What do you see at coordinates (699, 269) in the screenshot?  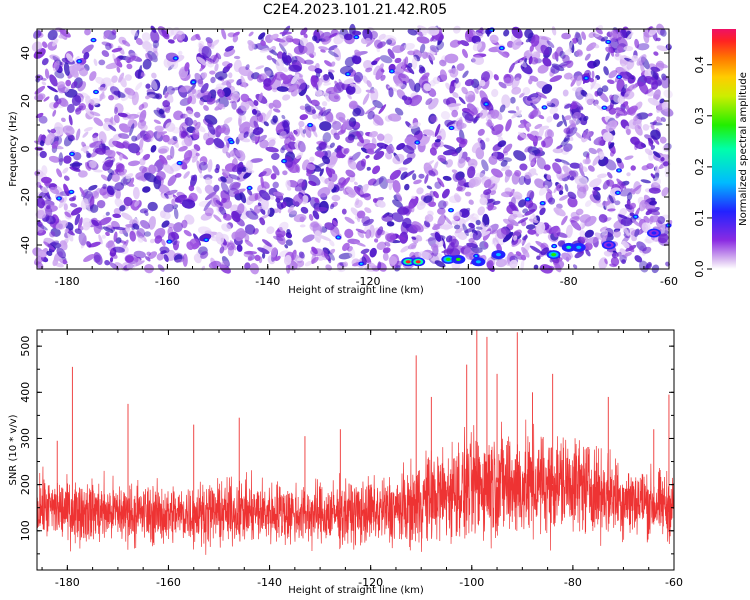 I see `colorbar-tick-label: 0.0` at bounding box center [699, 269].